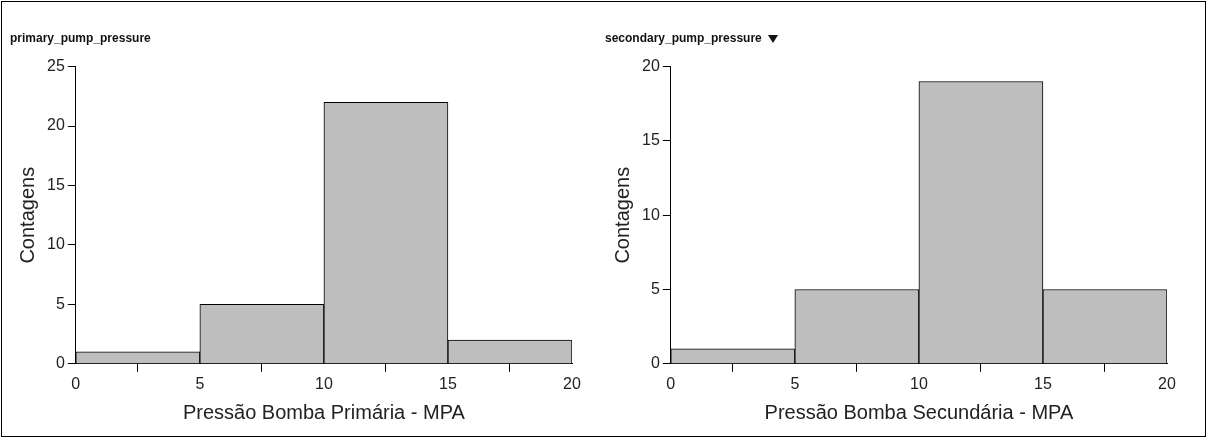 Image resolution: width=1207 pixels, height=438 pixels. I want to click on chart-title: secondary_pump_pressure, so click(683, 38).